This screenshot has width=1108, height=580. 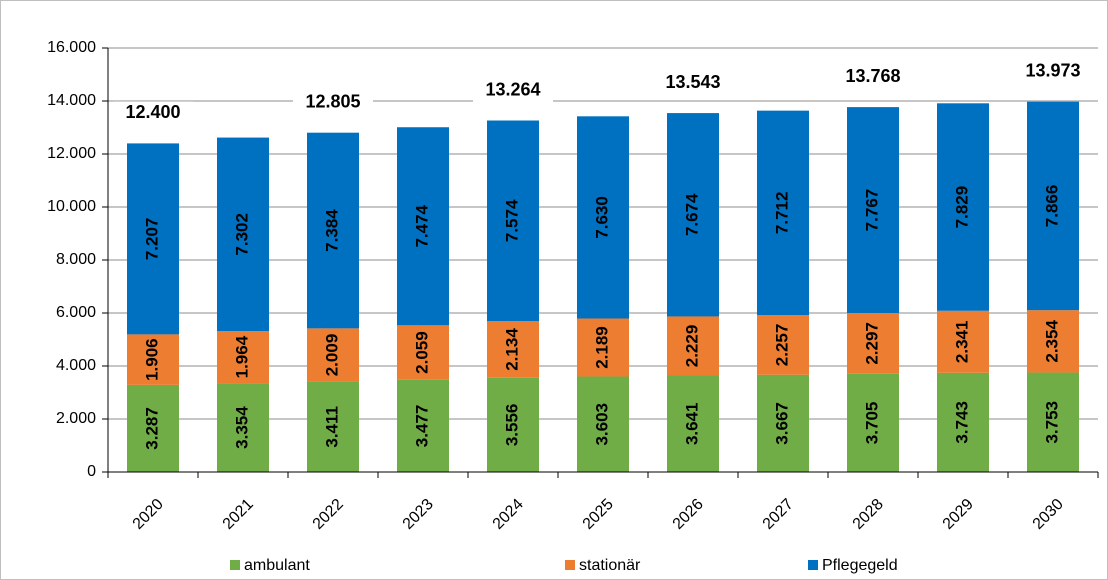 I want to click on y-tick-label: 4.000, so click(x=76, y=365).